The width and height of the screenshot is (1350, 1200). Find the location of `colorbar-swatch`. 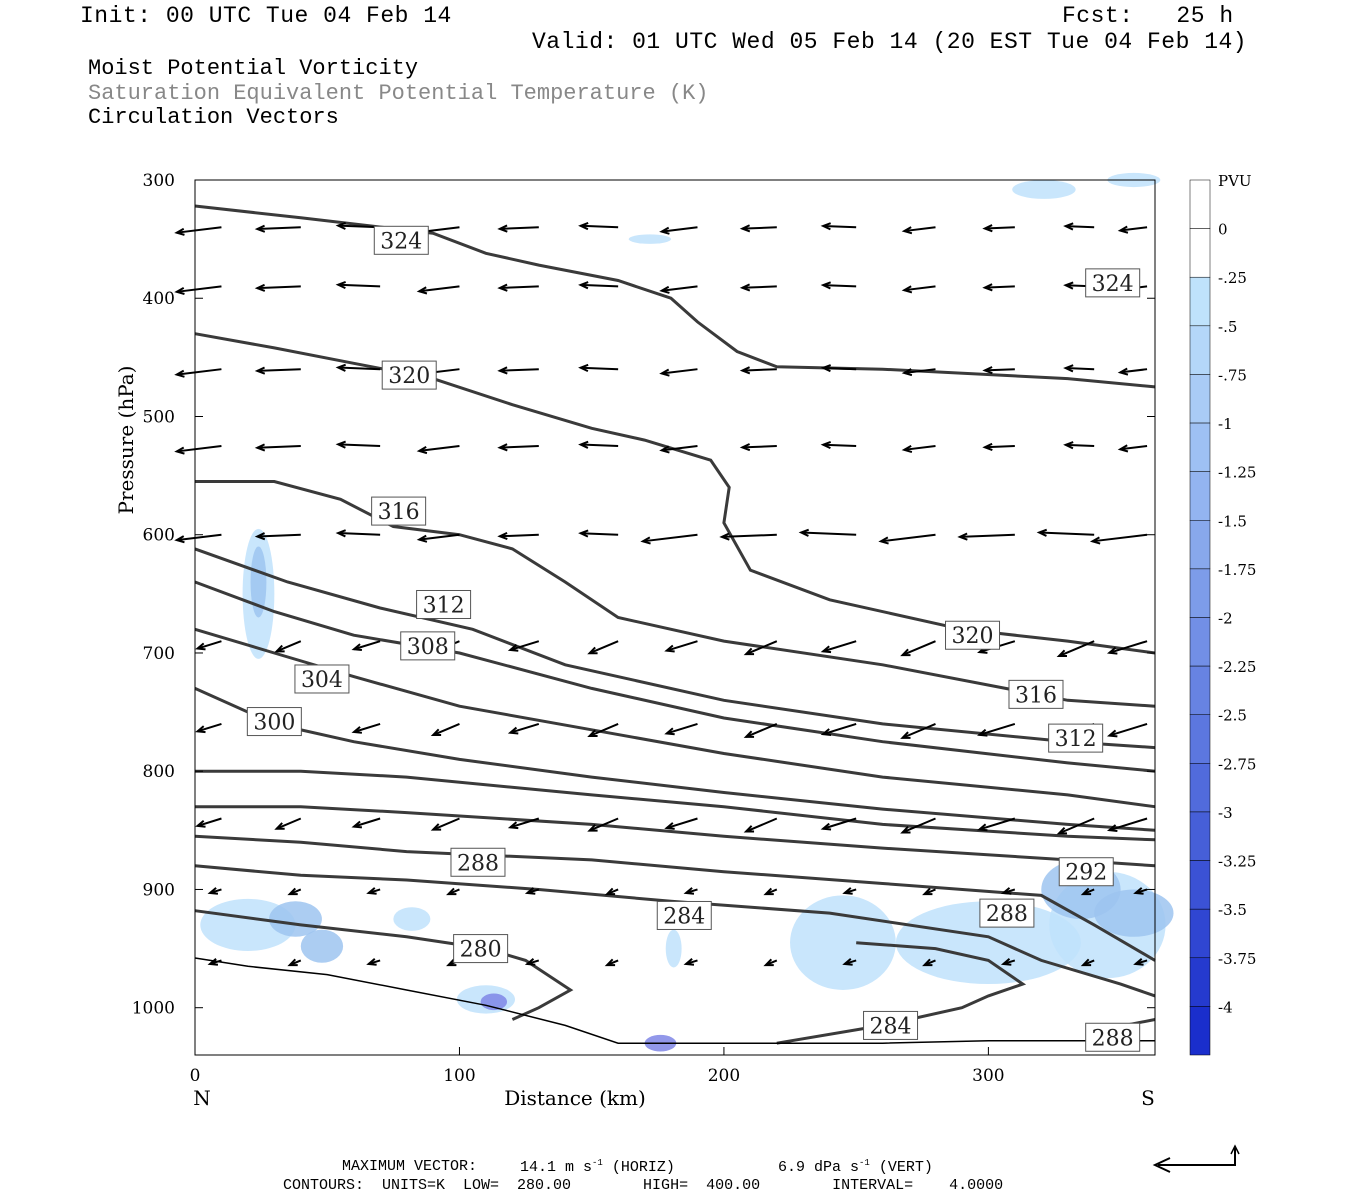

colorbar-swatch is located at coordinates (1200, 982).